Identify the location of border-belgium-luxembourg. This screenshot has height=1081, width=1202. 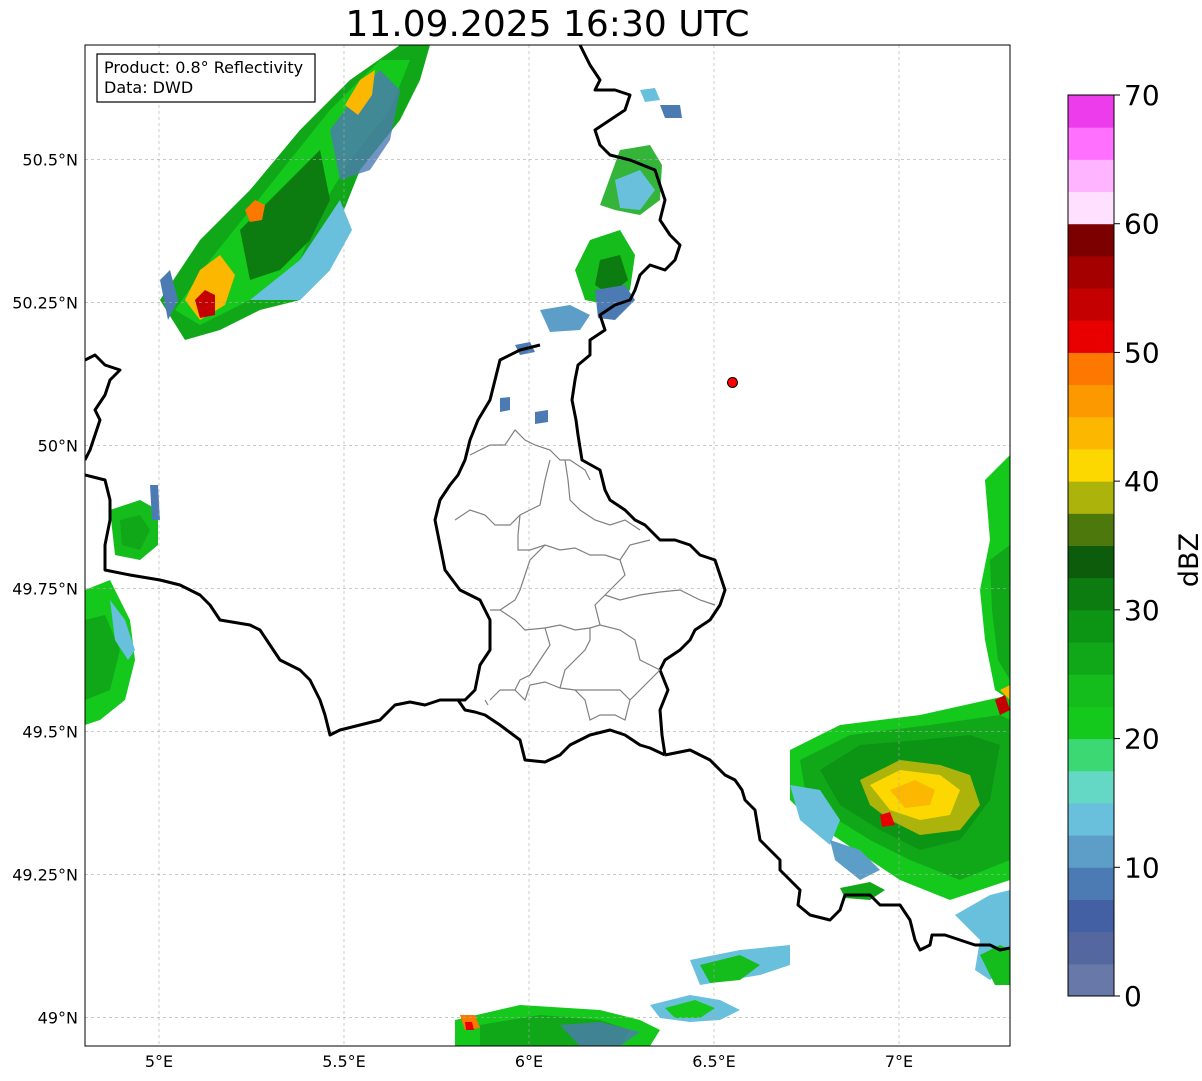
(487, 522).